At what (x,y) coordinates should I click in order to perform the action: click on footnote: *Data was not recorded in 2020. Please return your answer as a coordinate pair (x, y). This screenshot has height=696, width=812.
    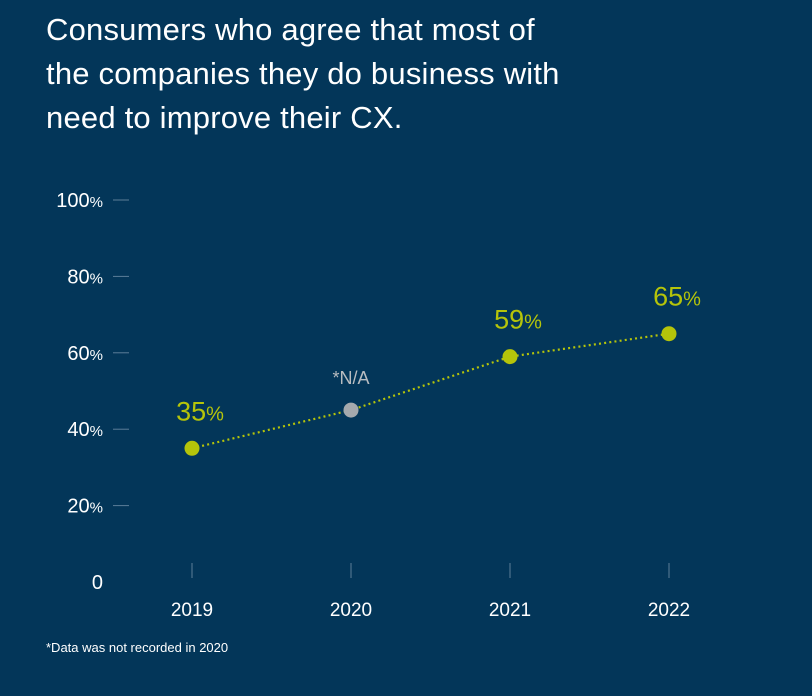
    Looking at the image, I should click on (137, 647).